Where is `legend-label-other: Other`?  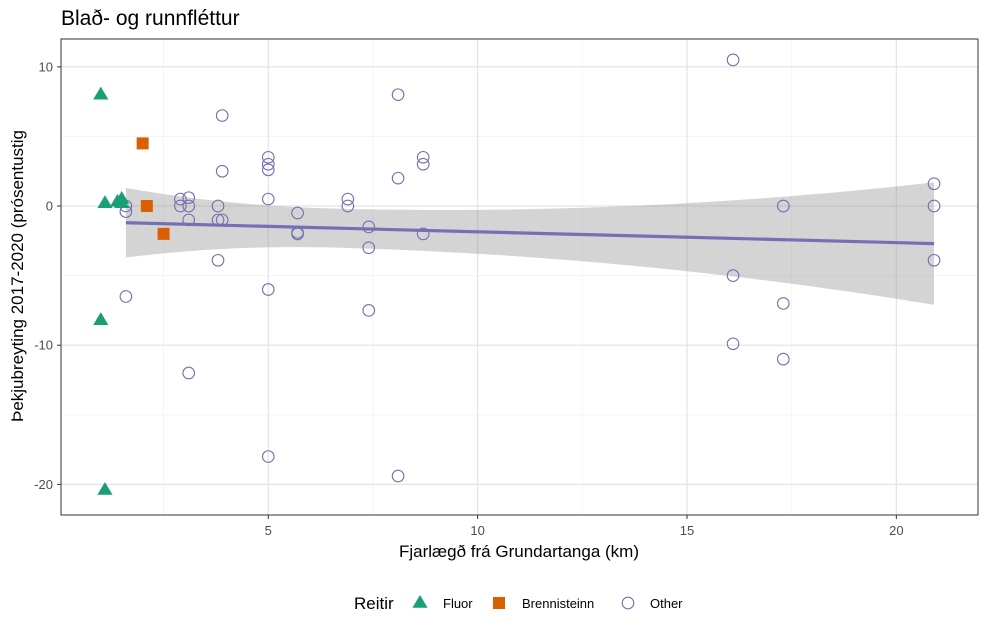
legend-label-other: Other is located at coordinates (666, 603).